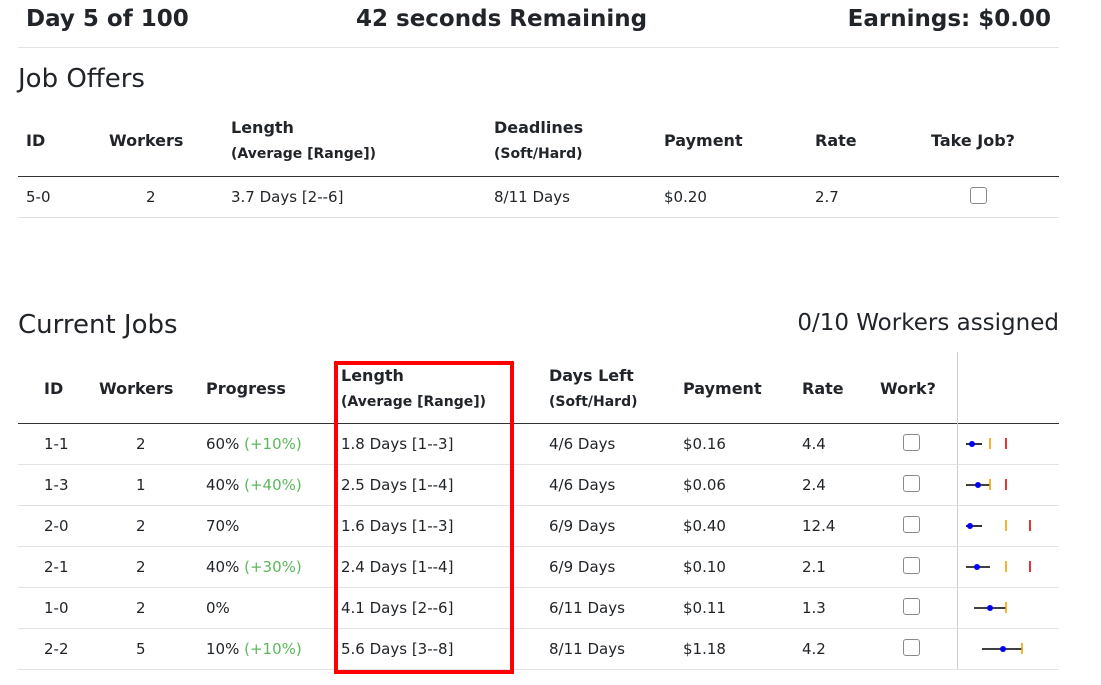 The height and width of the screenshot is (685, 1101). What do you see at coordinates (957, 510) in the screenshot?
I see `timeline-column-divider` at bounding box center [957, 510].